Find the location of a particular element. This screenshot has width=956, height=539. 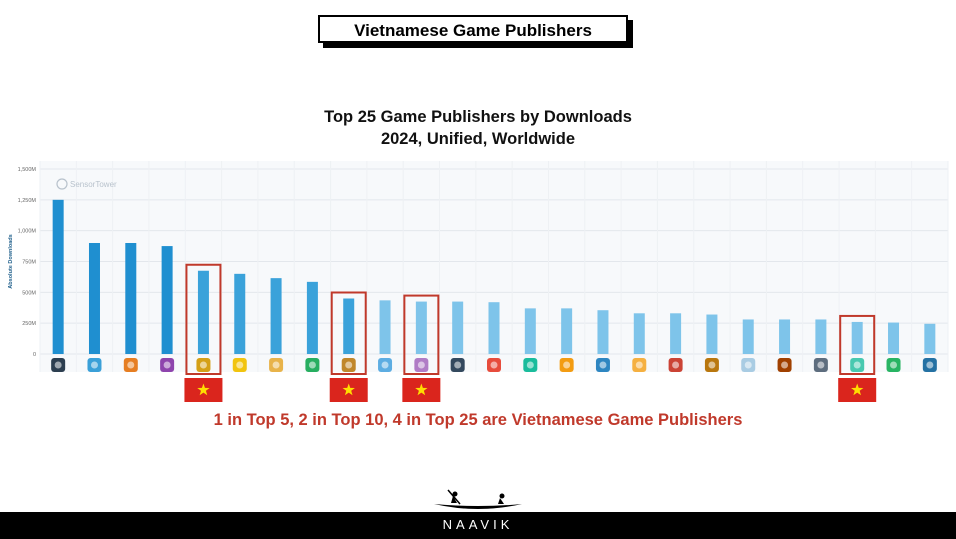

y-tick-label: 0 is located at coordinates (34, 355).